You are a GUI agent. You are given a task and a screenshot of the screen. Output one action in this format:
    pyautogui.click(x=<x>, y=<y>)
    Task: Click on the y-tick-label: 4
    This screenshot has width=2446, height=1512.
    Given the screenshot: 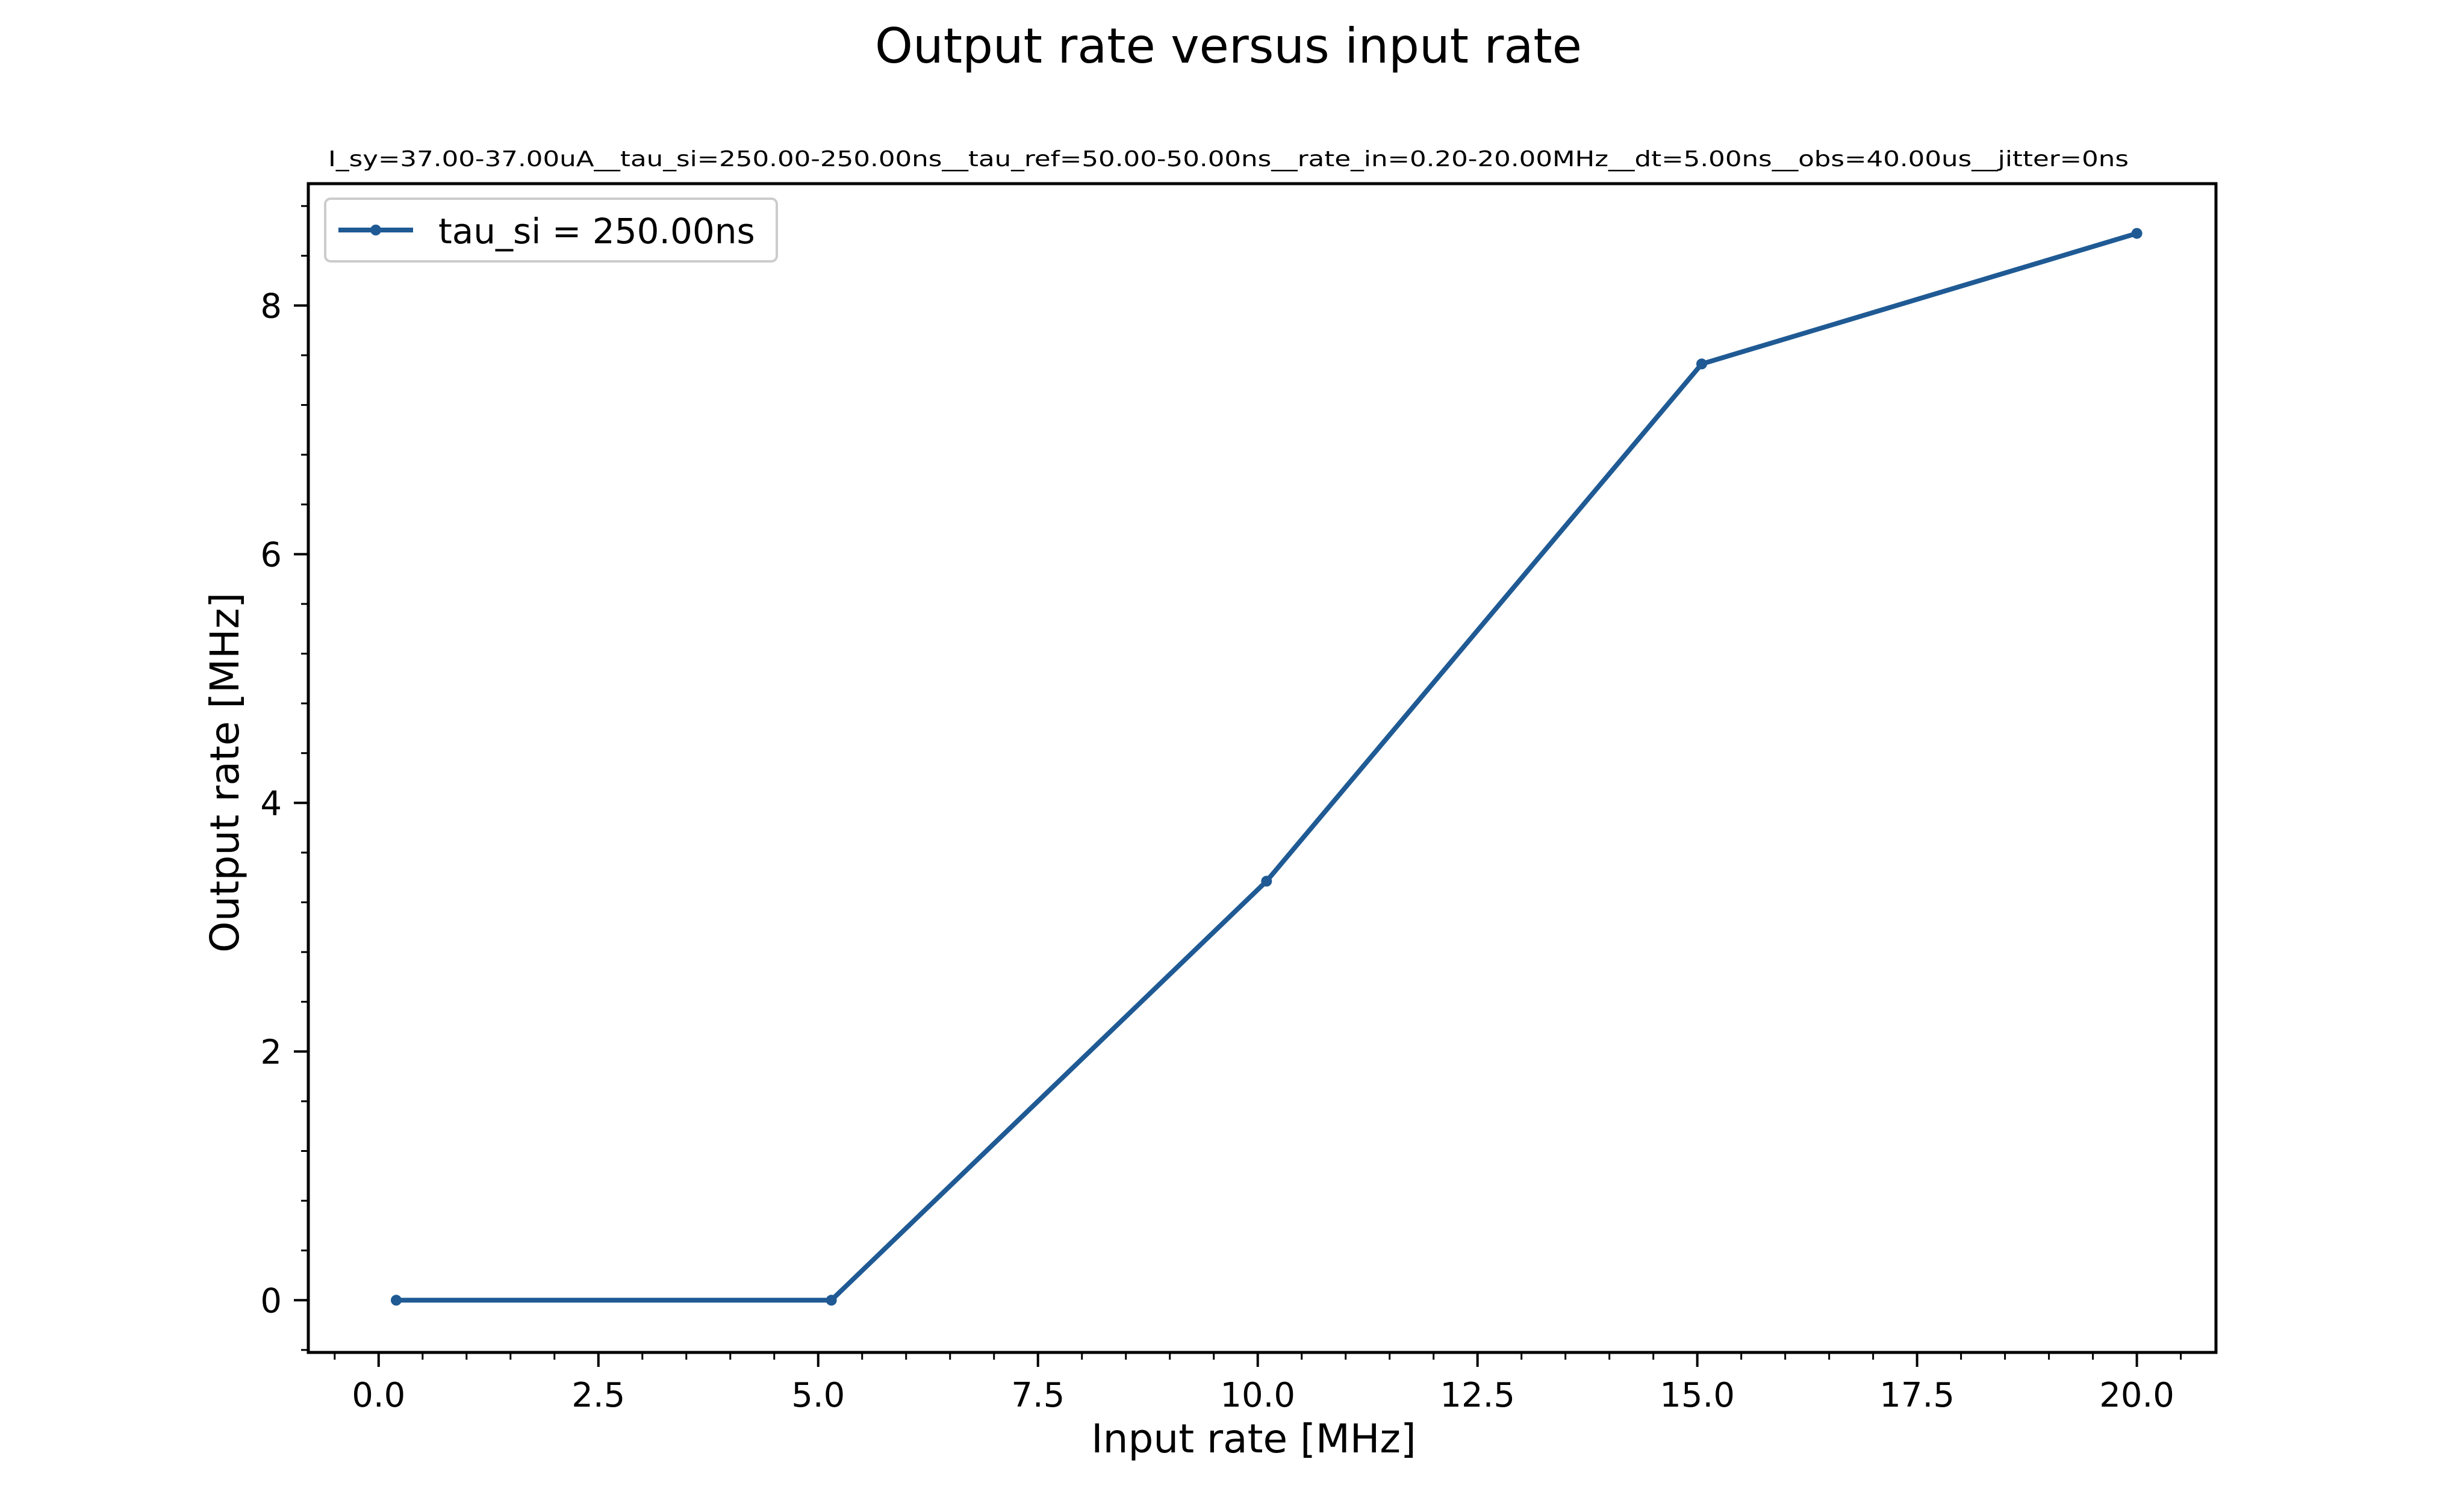 What is the action you would take?
    pyautogui.click(x=271, y=804)
    